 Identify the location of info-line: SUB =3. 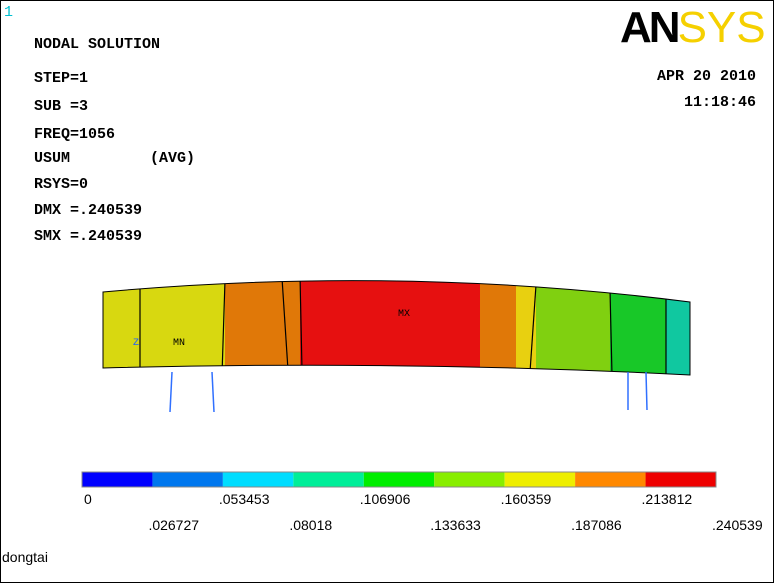
(61, 106).